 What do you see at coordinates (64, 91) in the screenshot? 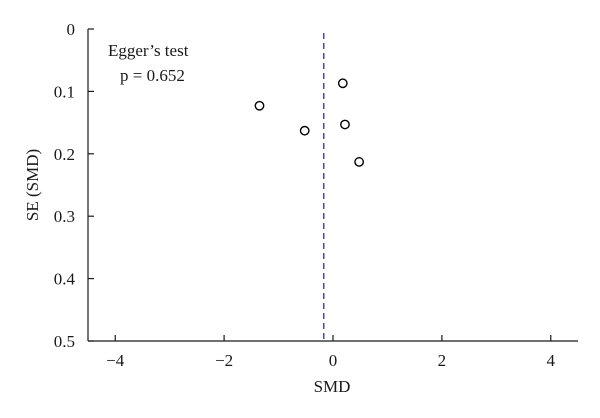
I see `y-tick-label: 0.1` at bounding box center [64, 91].